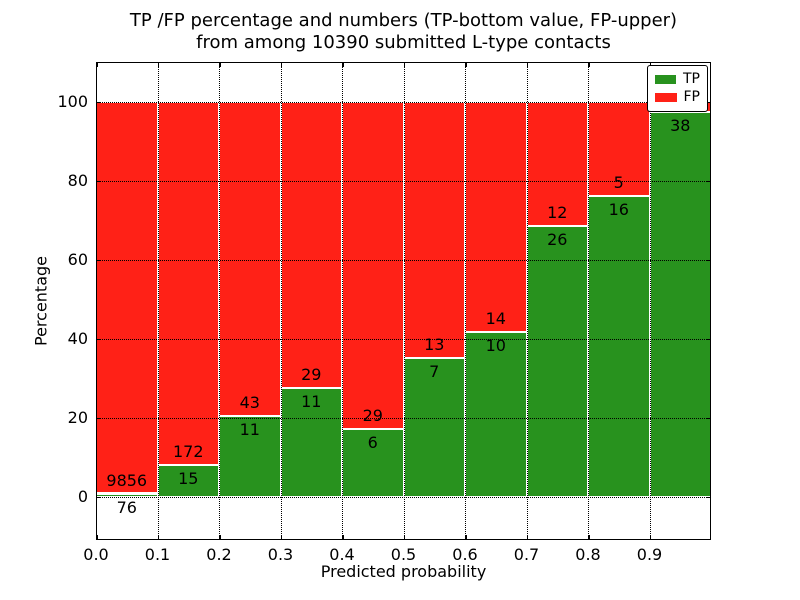 The image size is (800, 600). What do you see at coordinates (342, 554) in the screenshot?
I see `x-tick-label: 0.4` at bounding box center [342, 554].